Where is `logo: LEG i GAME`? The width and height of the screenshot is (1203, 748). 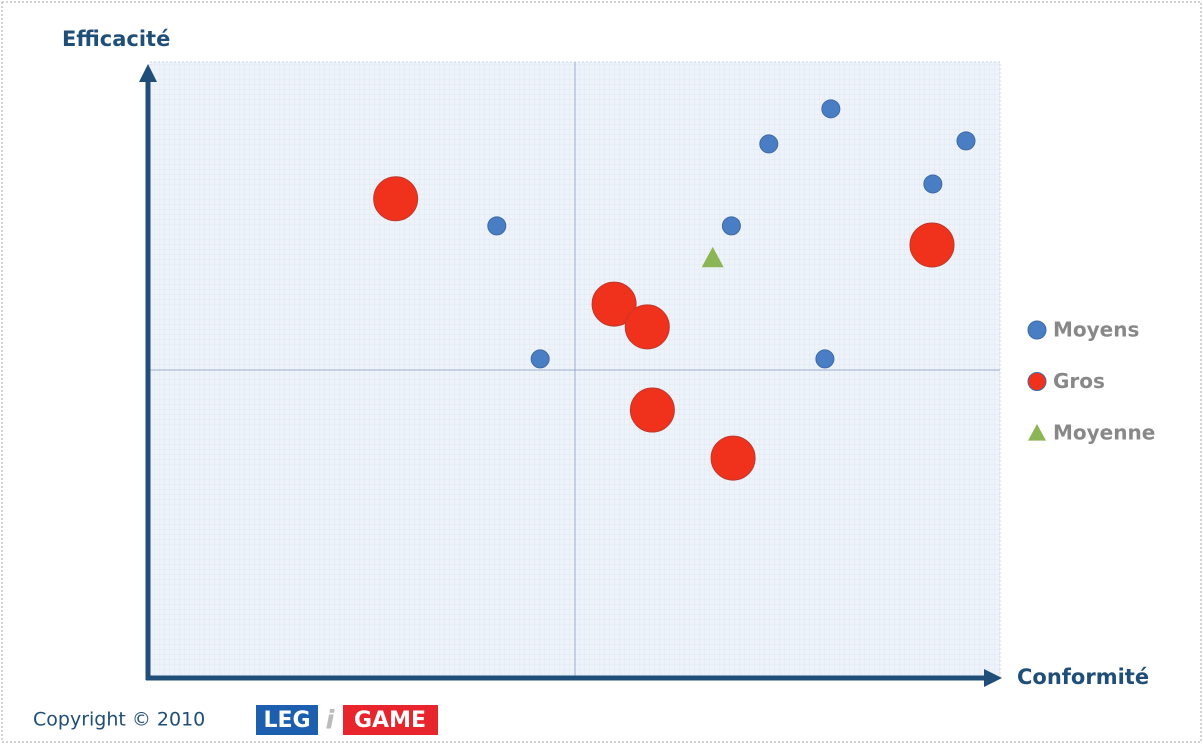
logo: LEG i GAME is located at coordinates (347, 720).